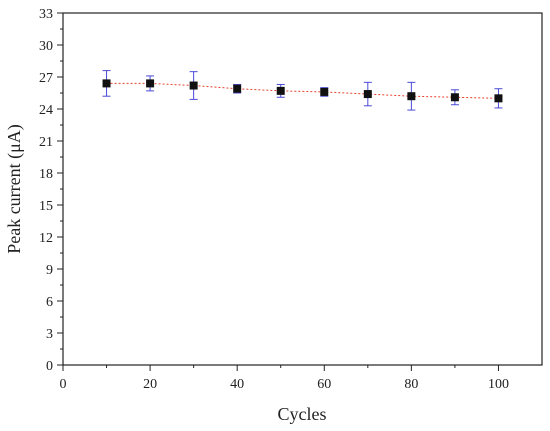 The height and width of the screenshot is (431, 550). I want to click on y-tick-label: 33, so click(46, 14).